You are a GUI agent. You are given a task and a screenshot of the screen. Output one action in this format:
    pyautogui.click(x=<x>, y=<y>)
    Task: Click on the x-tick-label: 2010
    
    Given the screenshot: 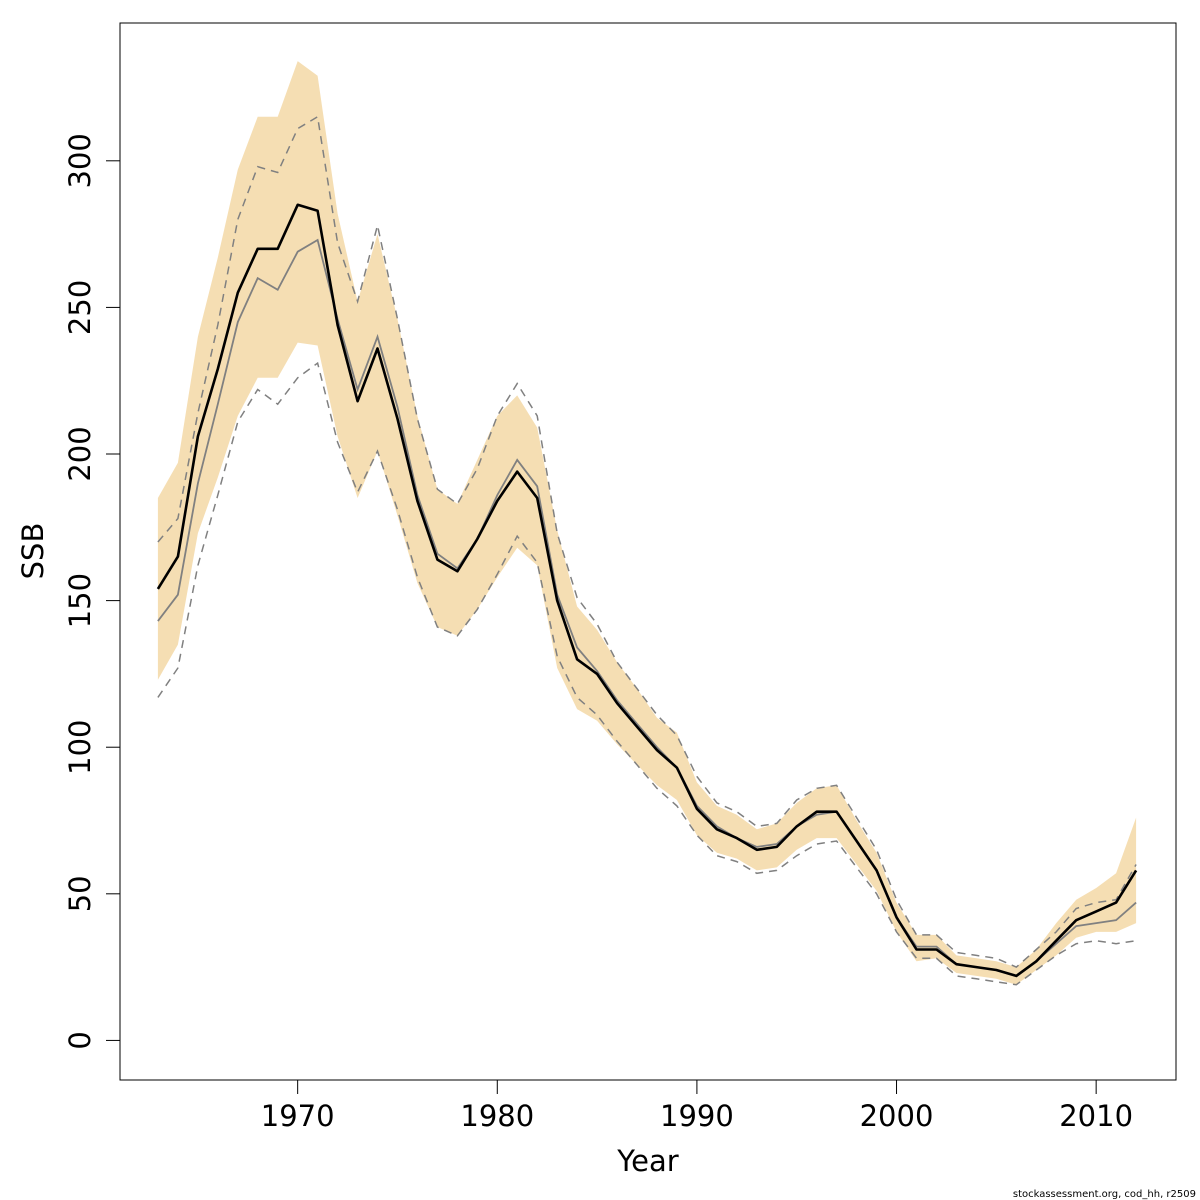 What is the action you would take?
    pyautogui.click(x=1096, y=1116)
    